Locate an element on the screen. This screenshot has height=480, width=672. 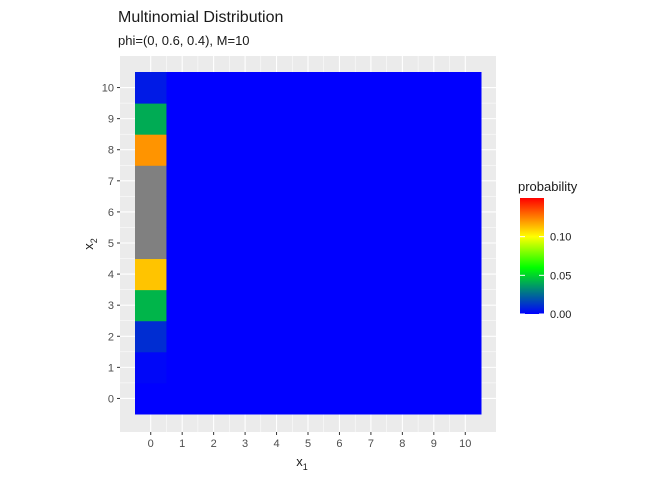
x-tick-label: 7 is located at coordinates (371, 444).